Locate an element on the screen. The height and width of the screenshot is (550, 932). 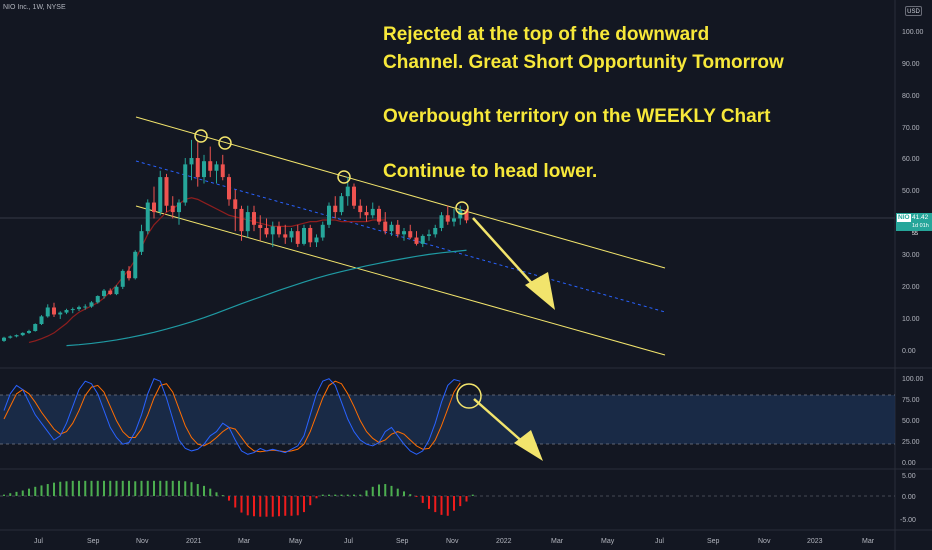
annotation-line-6: Continue to head lower. is located at coordinates (490, 171).